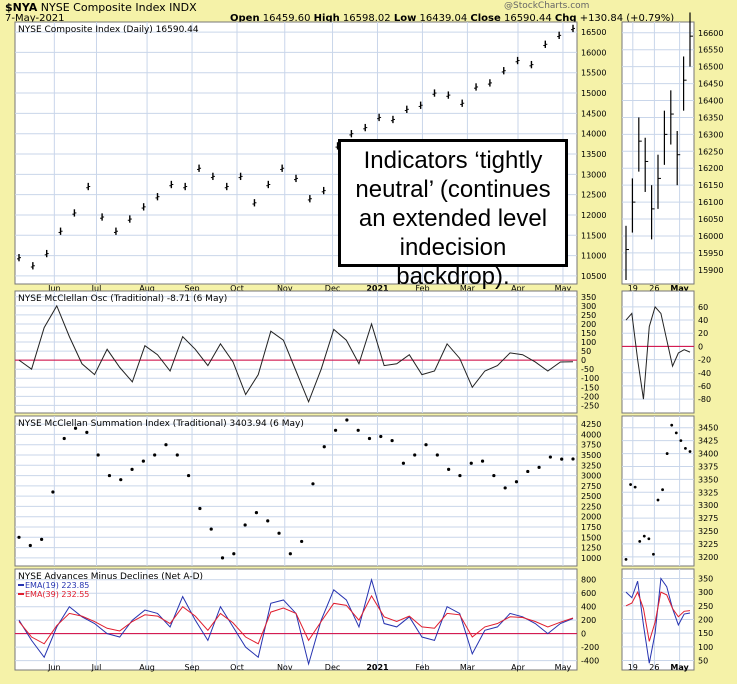 Image resolution: width=737 pixels, height=684 pixels. Describe the element at coordinates (590, 396) in the screenshot. I see `main-y-tick-label: -200` at that location.